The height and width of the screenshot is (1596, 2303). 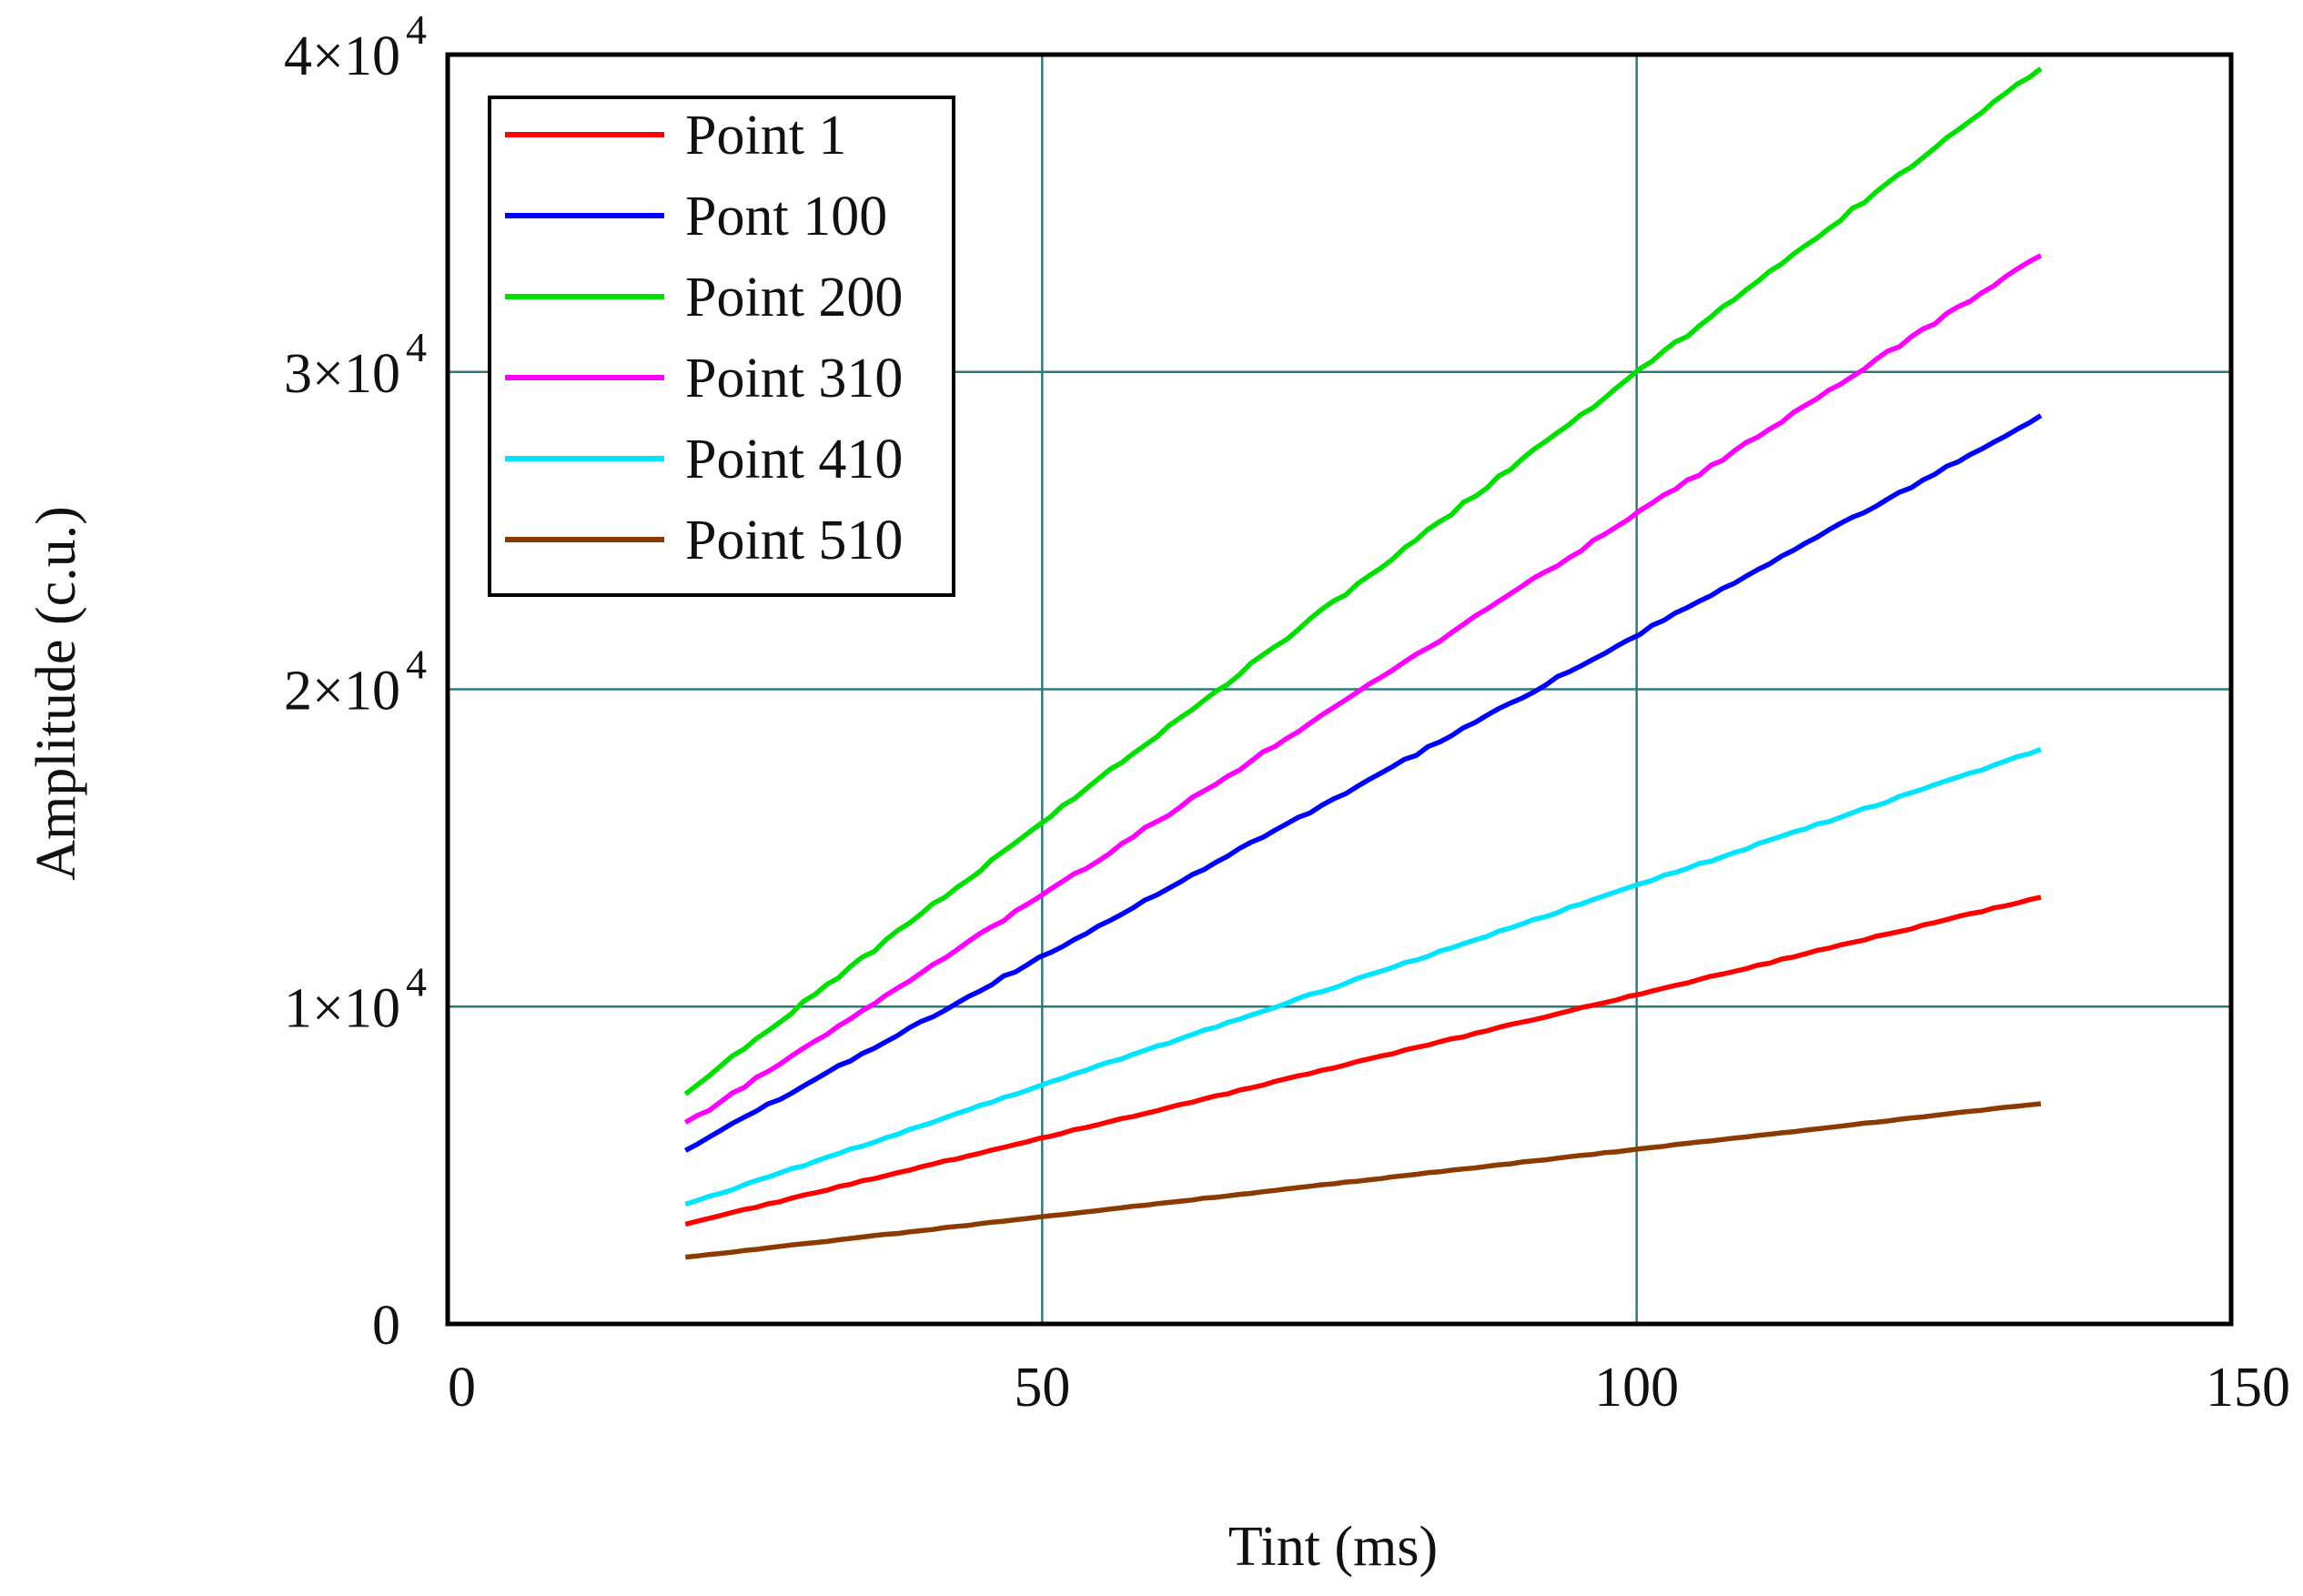 What do you see at coordinates (342, 692) in the screenshot?
I see `y-tick-label: 2×10` at bounding box center [342, 692].